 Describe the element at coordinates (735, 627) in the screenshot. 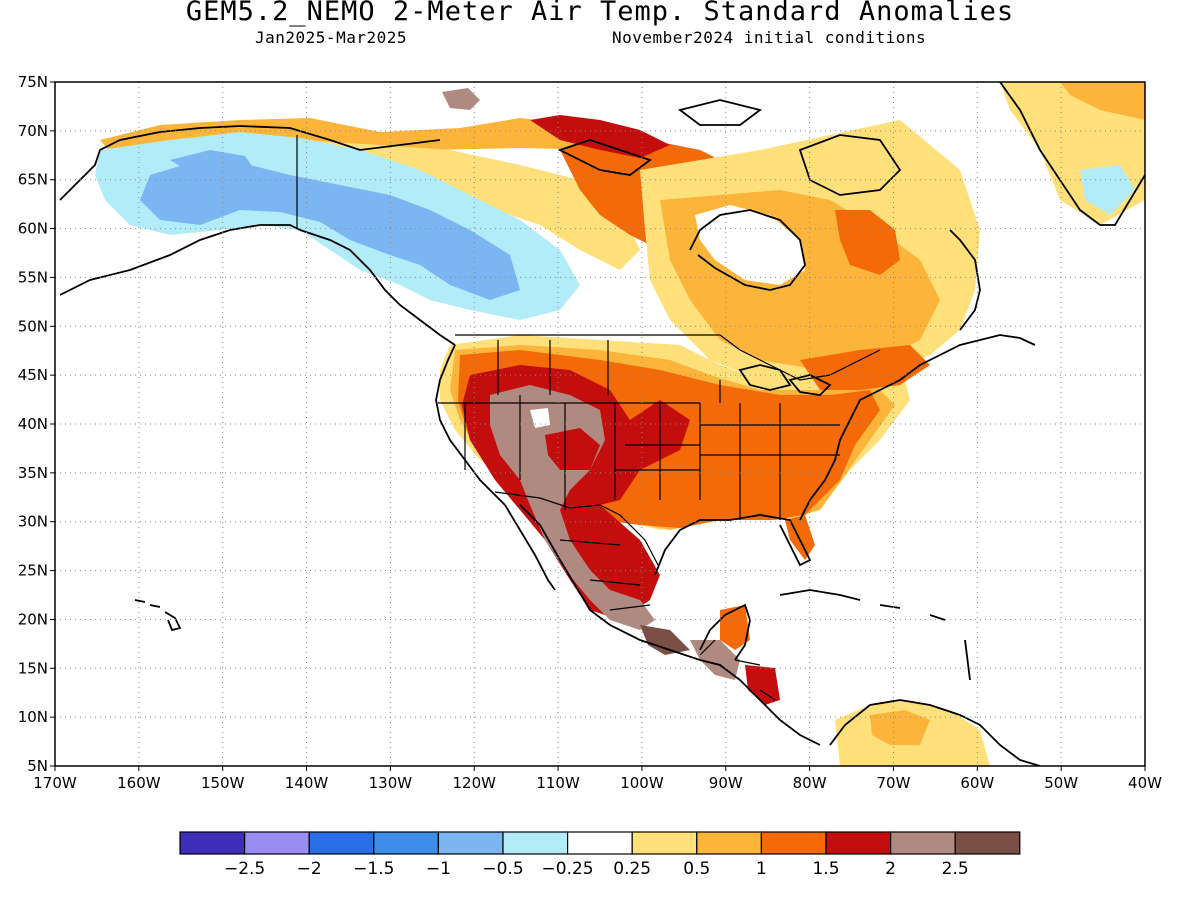

I see `yucatan-orange` at that location.